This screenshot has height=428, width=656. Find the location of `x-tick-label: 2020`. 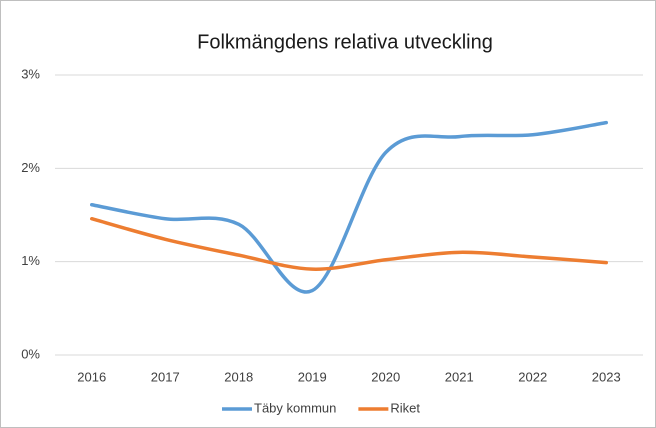

x-tick-label: 2020 is located at coordinates (385, 376).